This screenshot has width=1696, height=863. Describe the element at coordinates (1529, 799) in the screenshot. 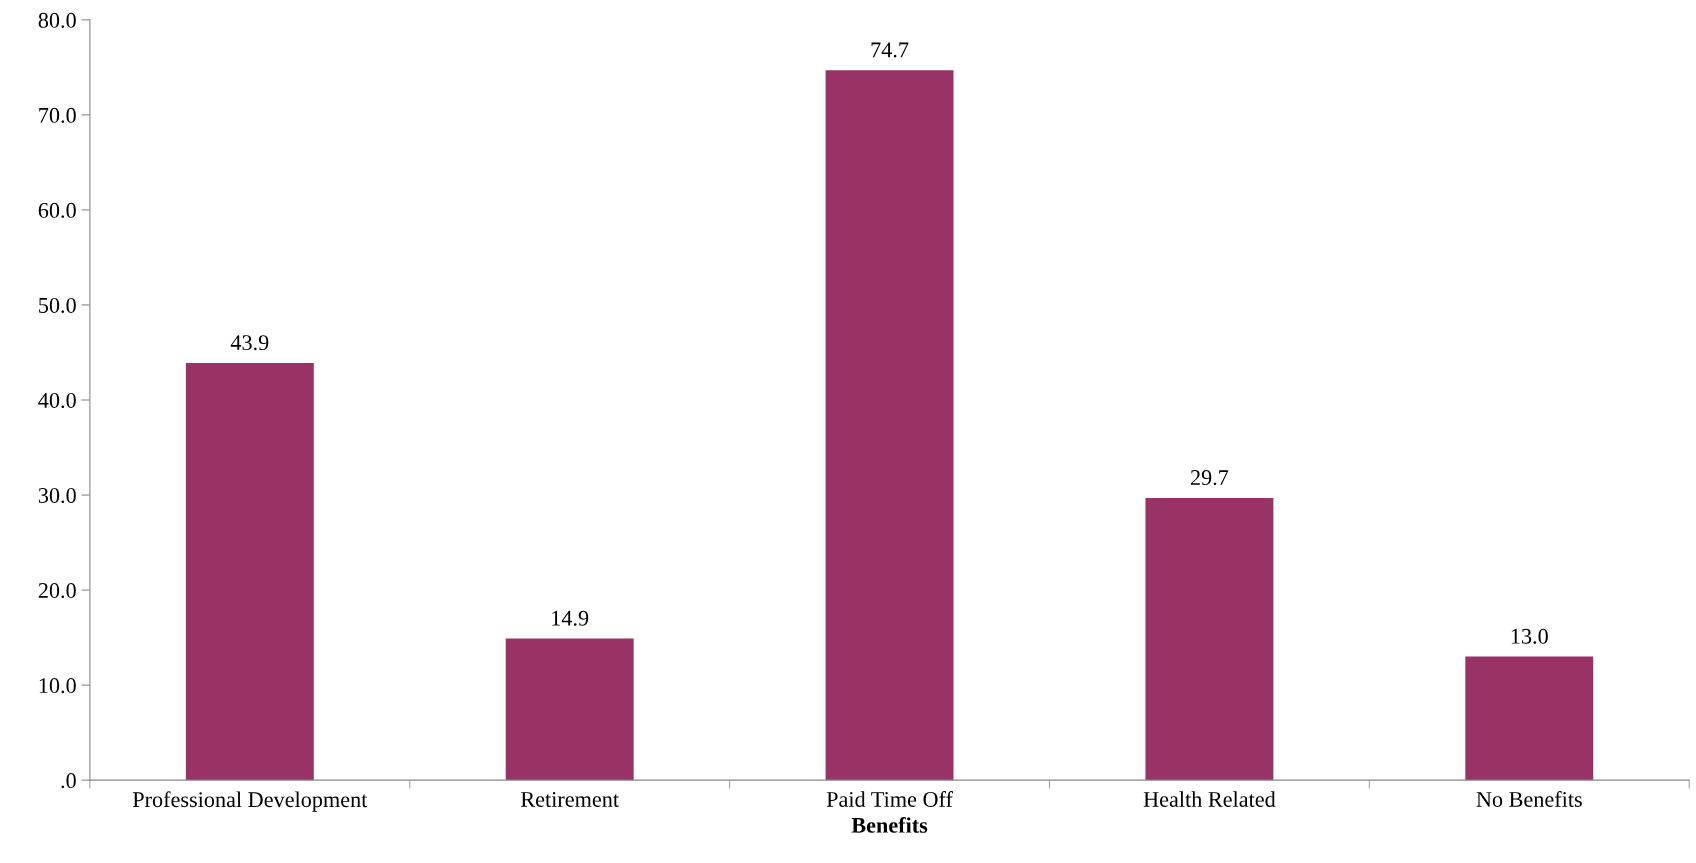

I see `x-tick-label: No Benefits` at that location.